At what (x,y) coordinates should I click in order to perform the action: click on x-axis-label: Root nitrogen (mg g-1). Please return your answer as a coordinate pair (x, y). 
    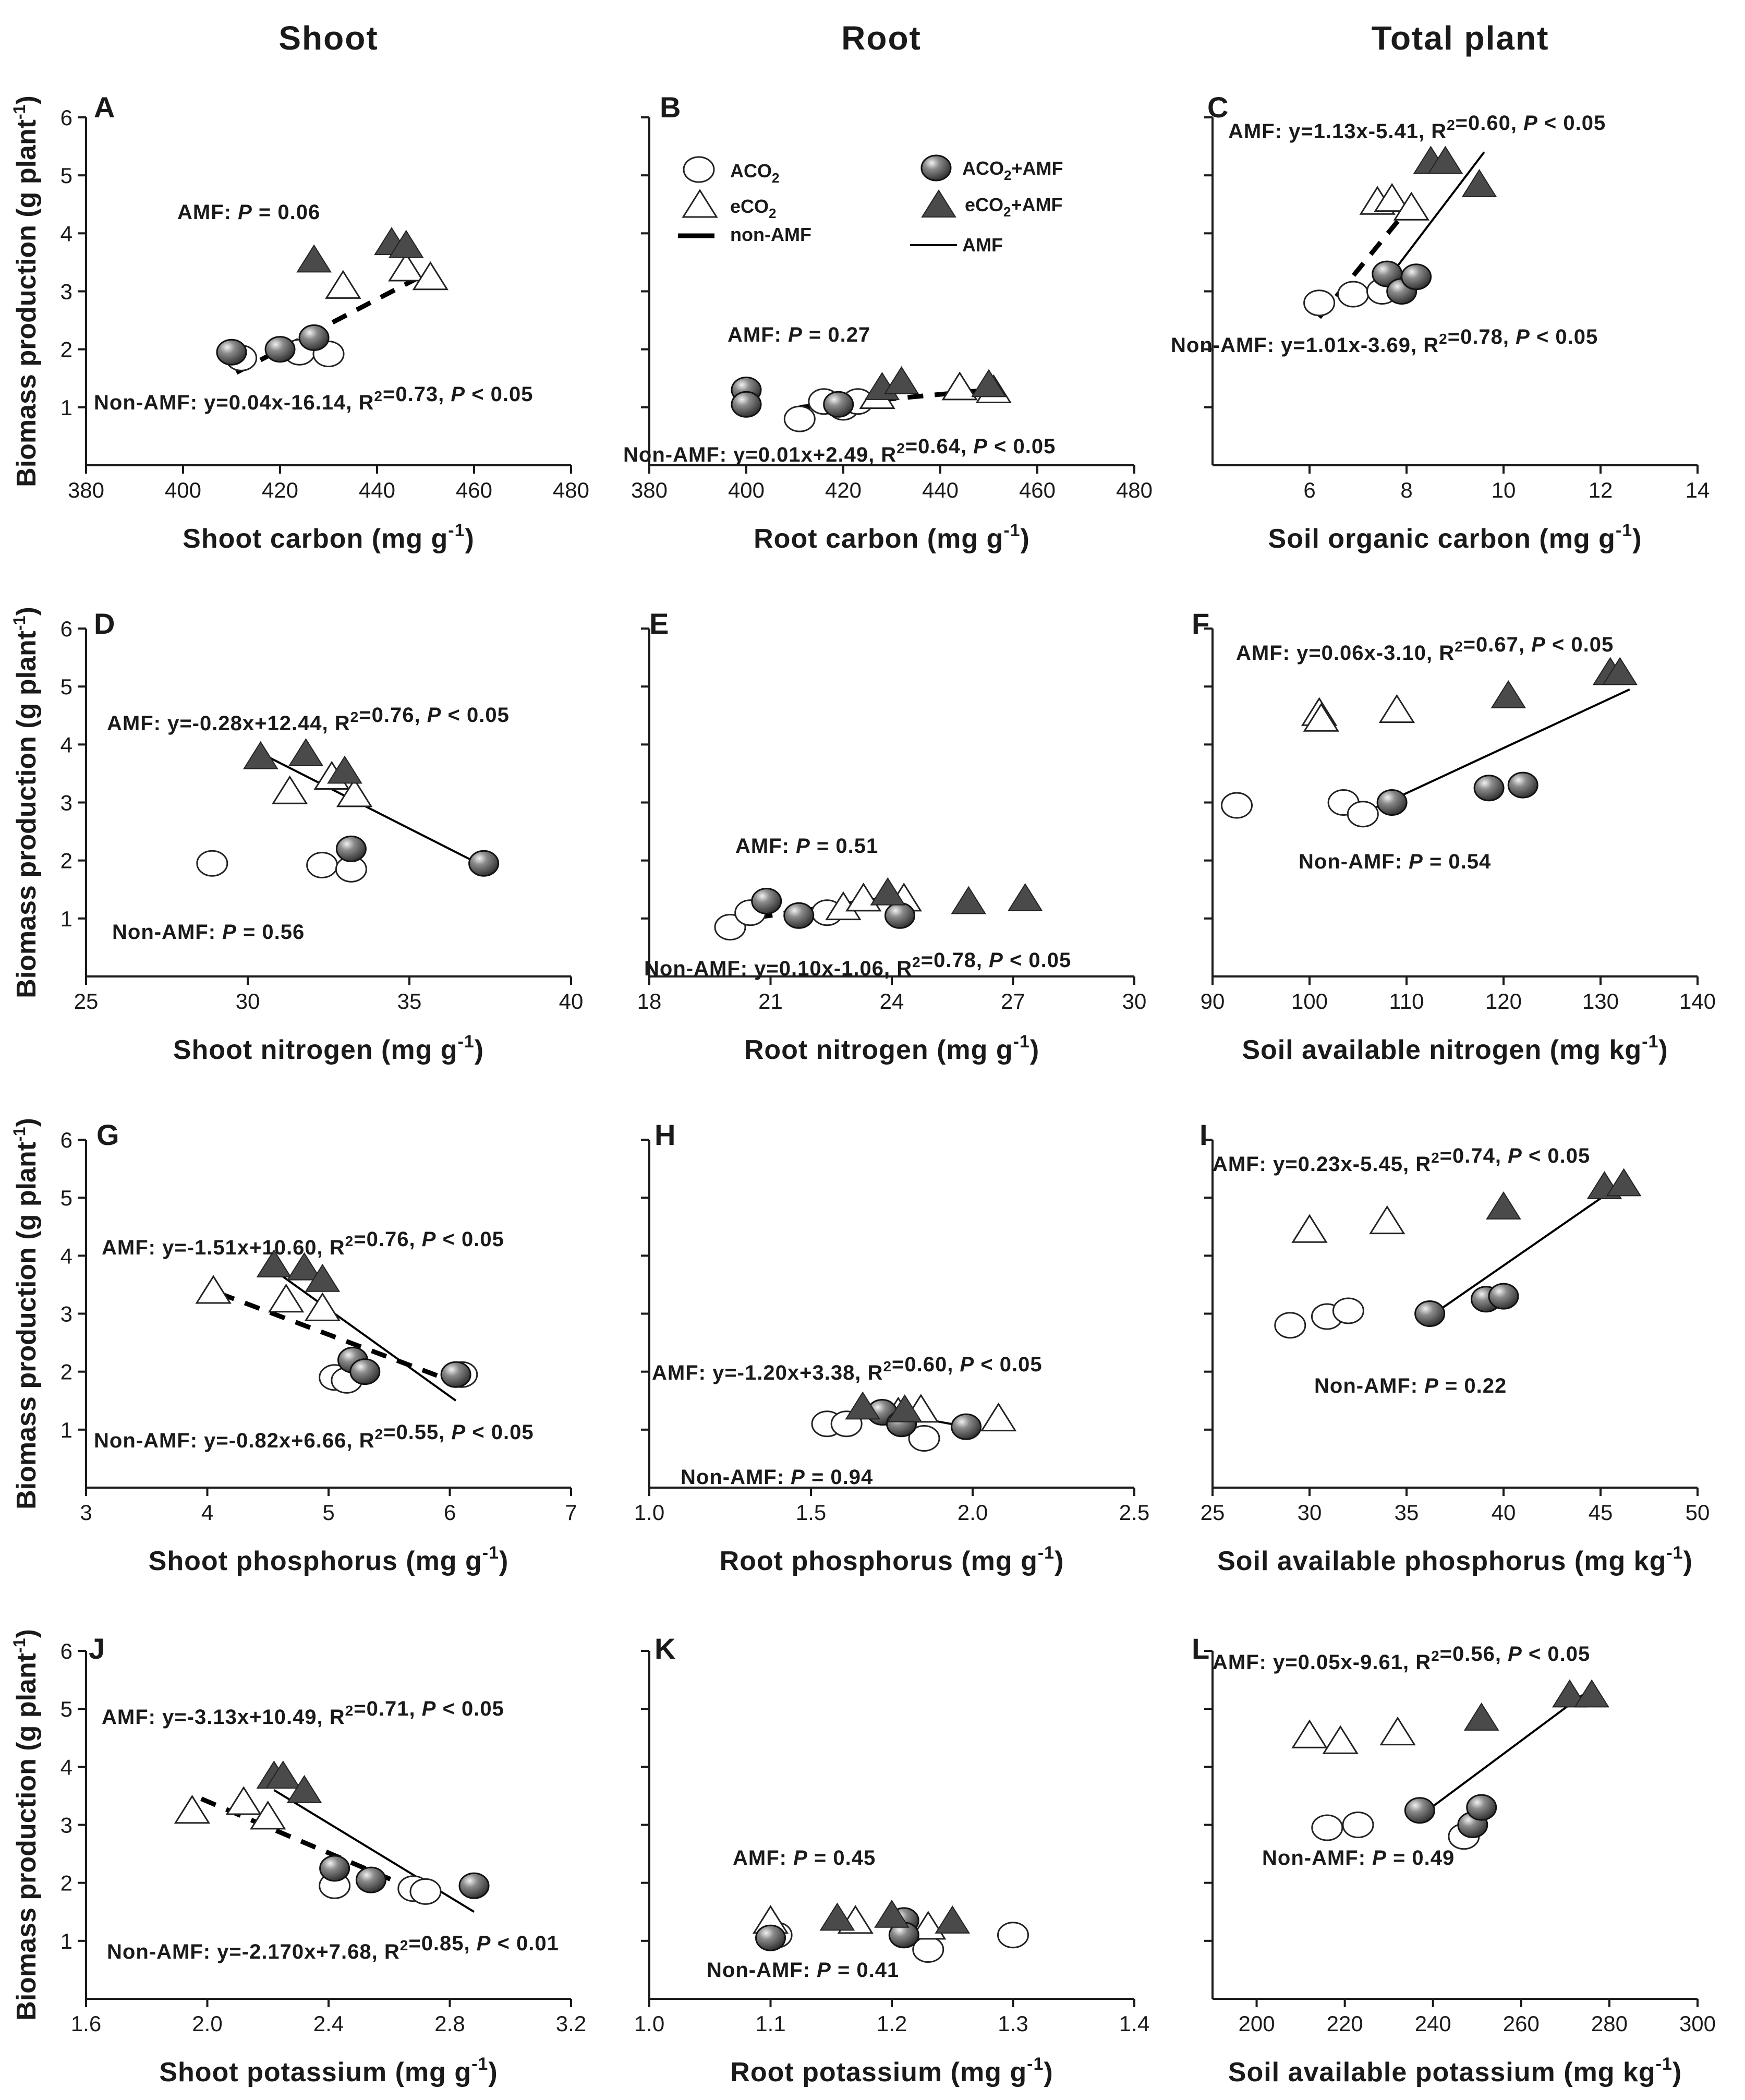
    Looking at the image, I should click on (891, 1048).